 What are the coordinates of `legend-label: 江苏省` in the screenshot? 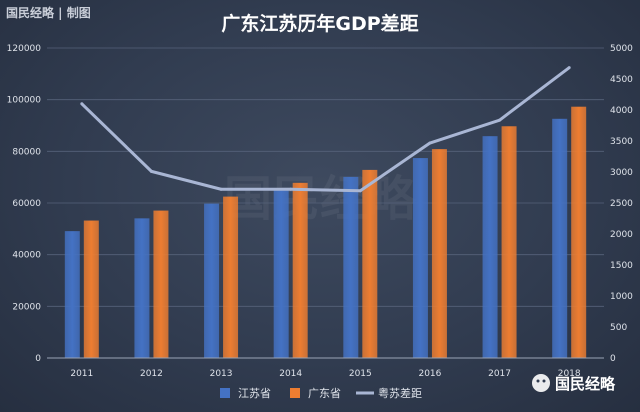 It's located at (254, 393).